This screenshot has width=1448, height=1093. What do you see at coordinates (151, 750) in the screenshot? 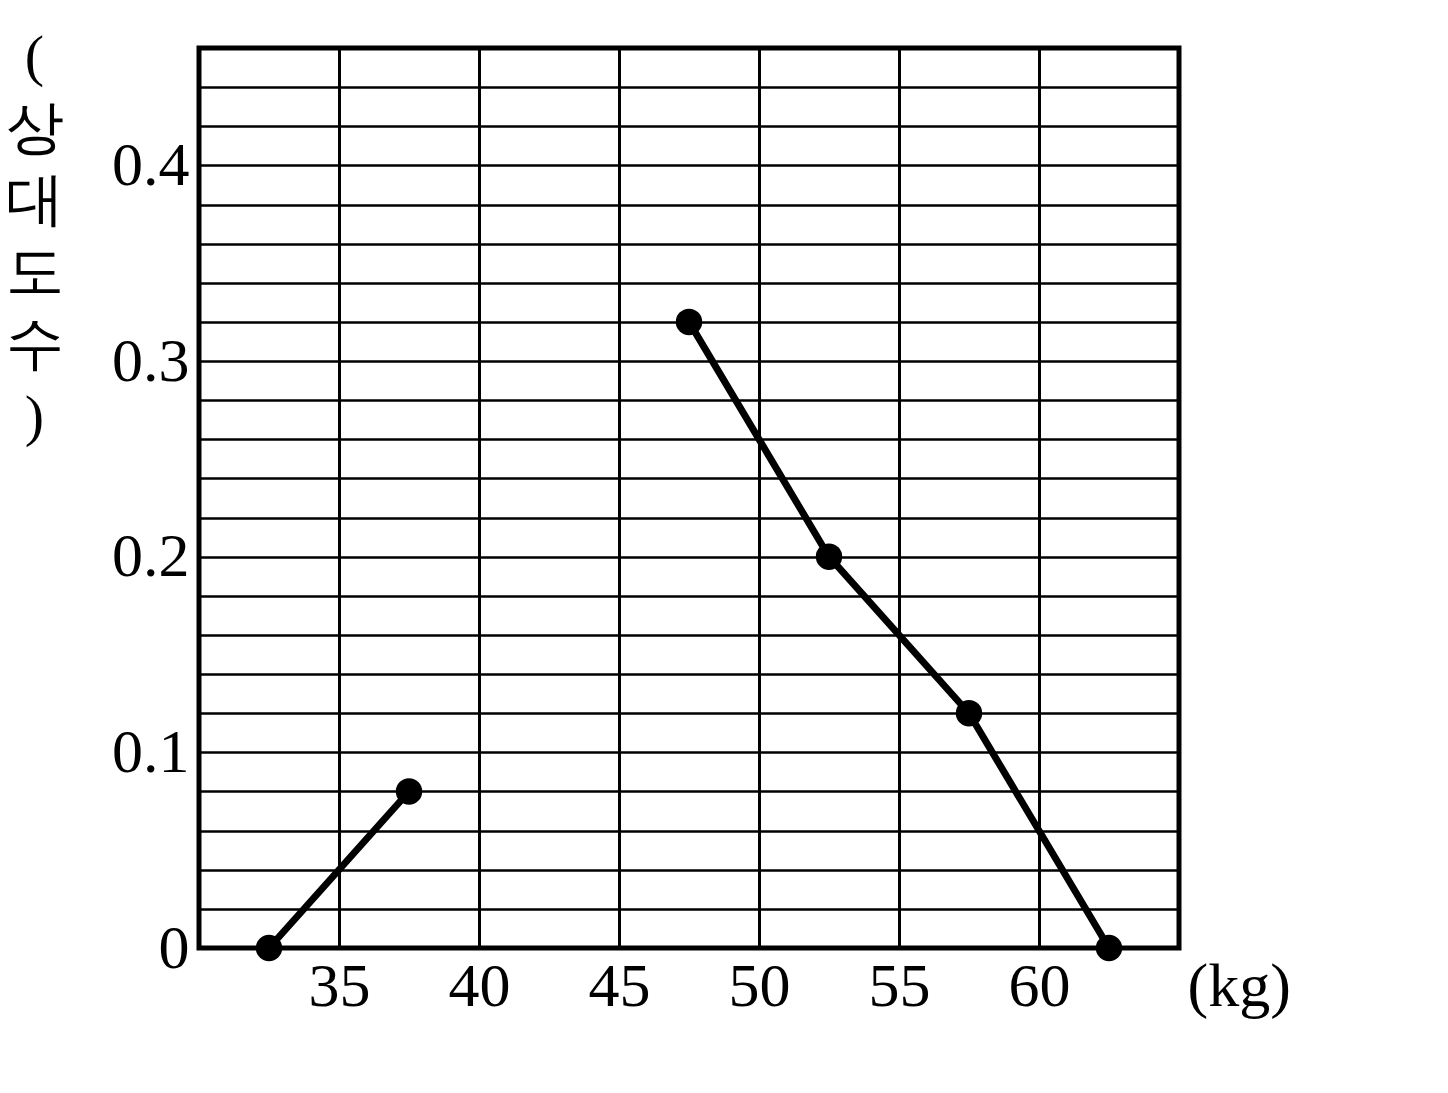
I see `y-tick-label: 0.1` at bounding box center [151, 750].